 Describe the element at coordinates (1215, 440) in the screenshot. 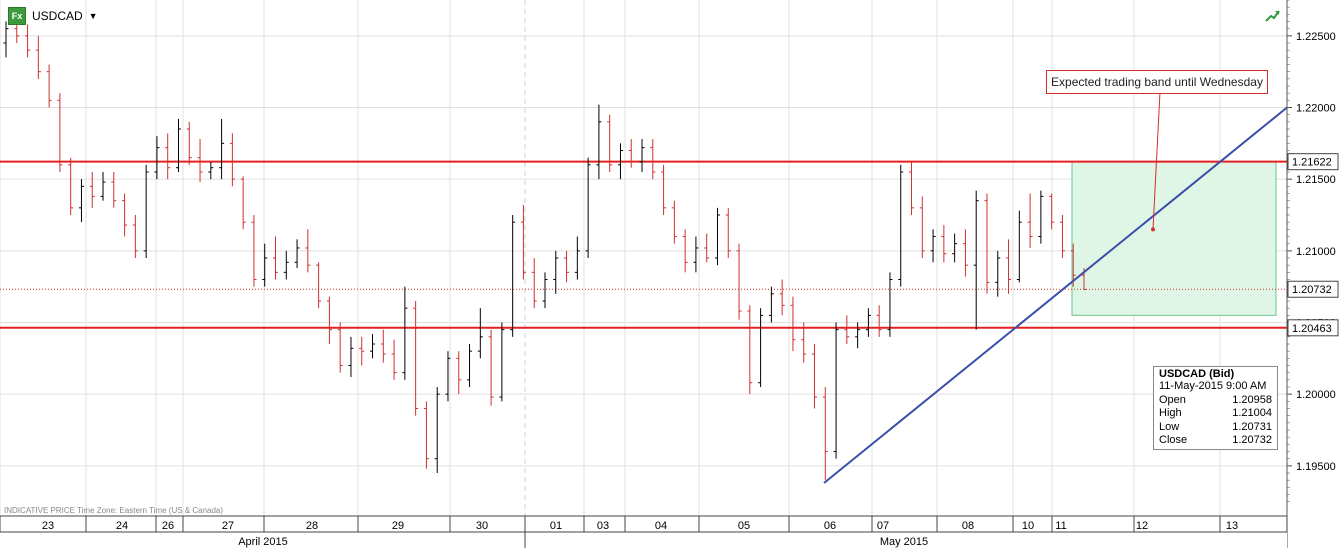

I see `ohlc-row-close: Close 1.20732` at that location.